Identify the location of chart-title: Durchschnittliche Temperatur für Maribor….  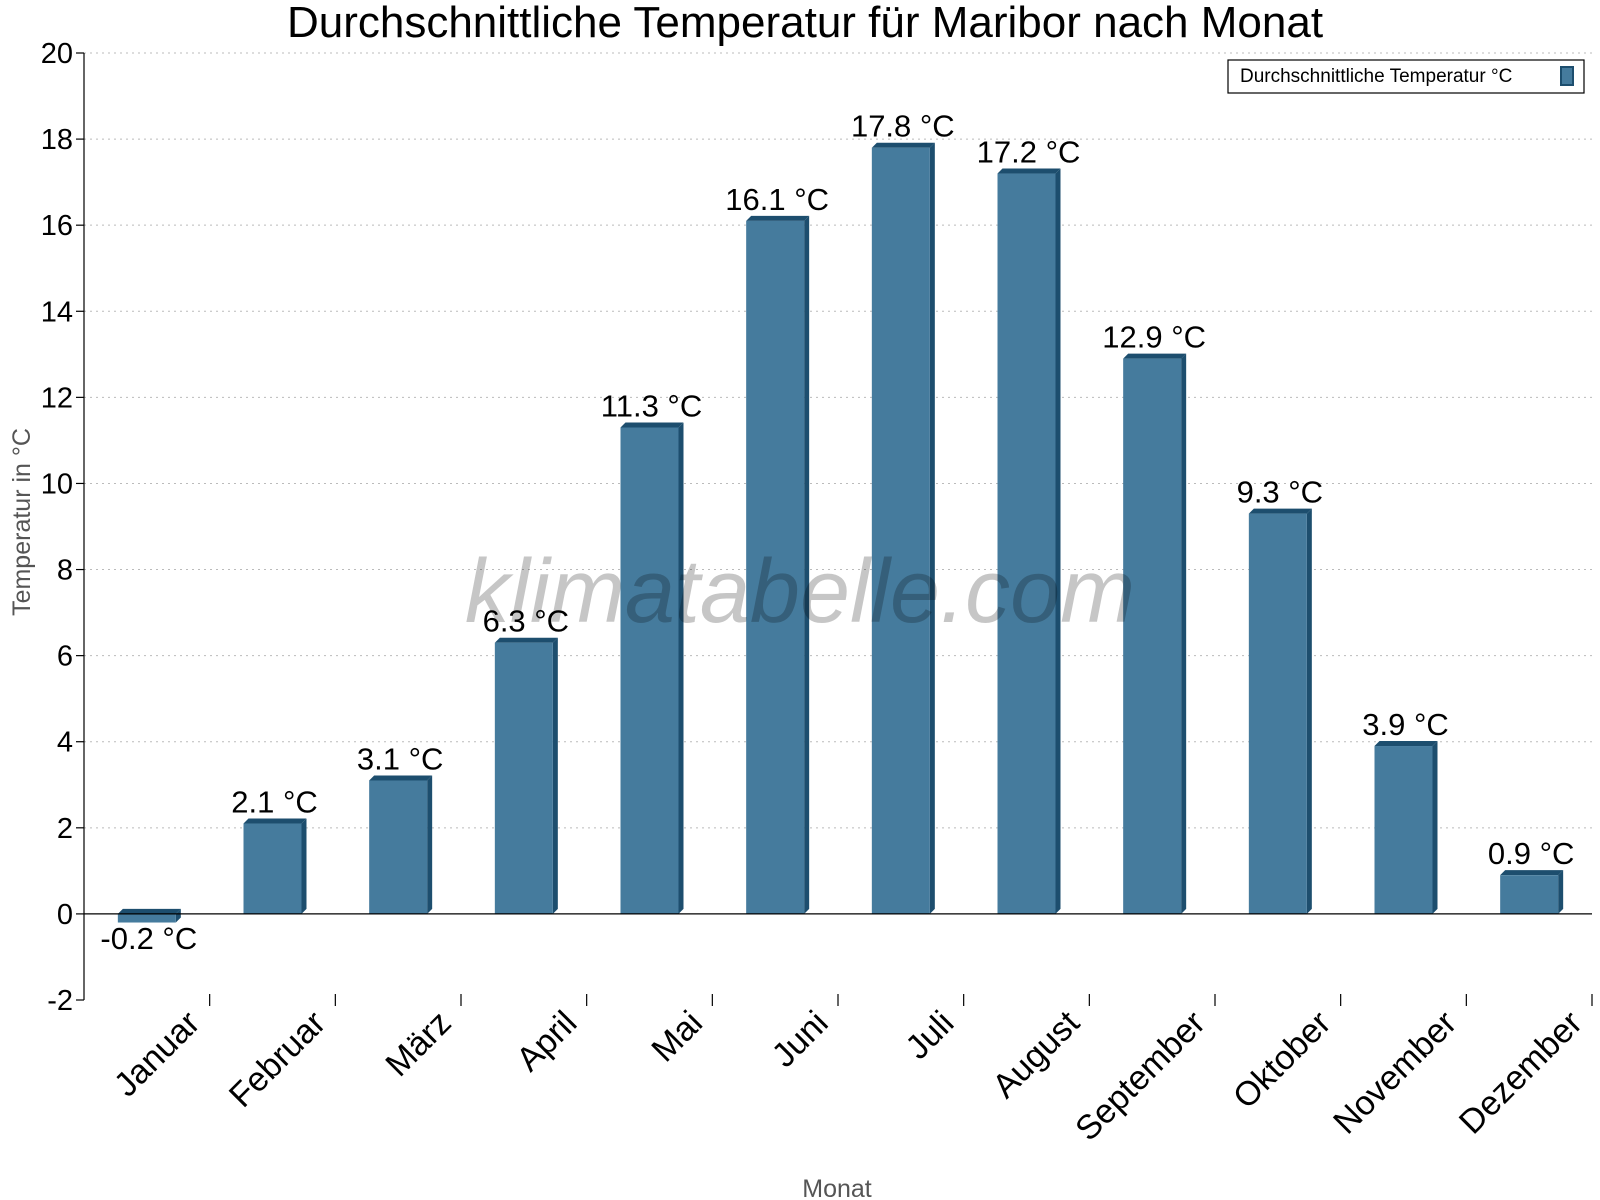
(805, 23).